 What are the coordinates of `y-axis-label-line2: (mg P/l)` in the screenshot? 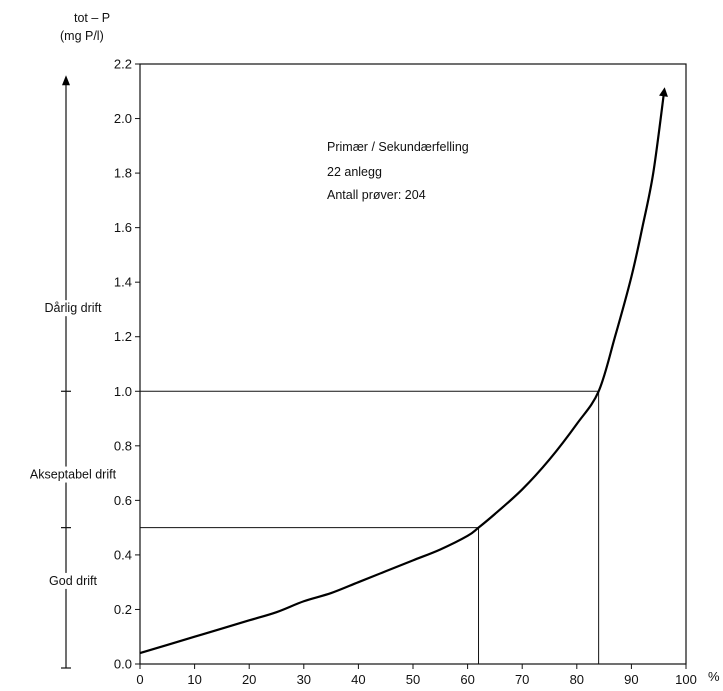 It's located at (82, 36).